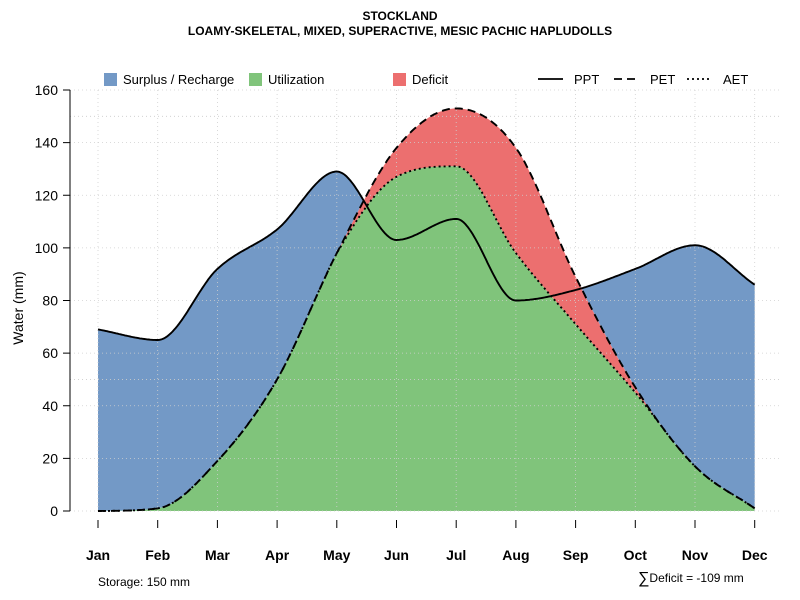  Describe the element at coordinates (515, 555) in the screenshot. I see `x-tick-label-7: Aug` at that location.